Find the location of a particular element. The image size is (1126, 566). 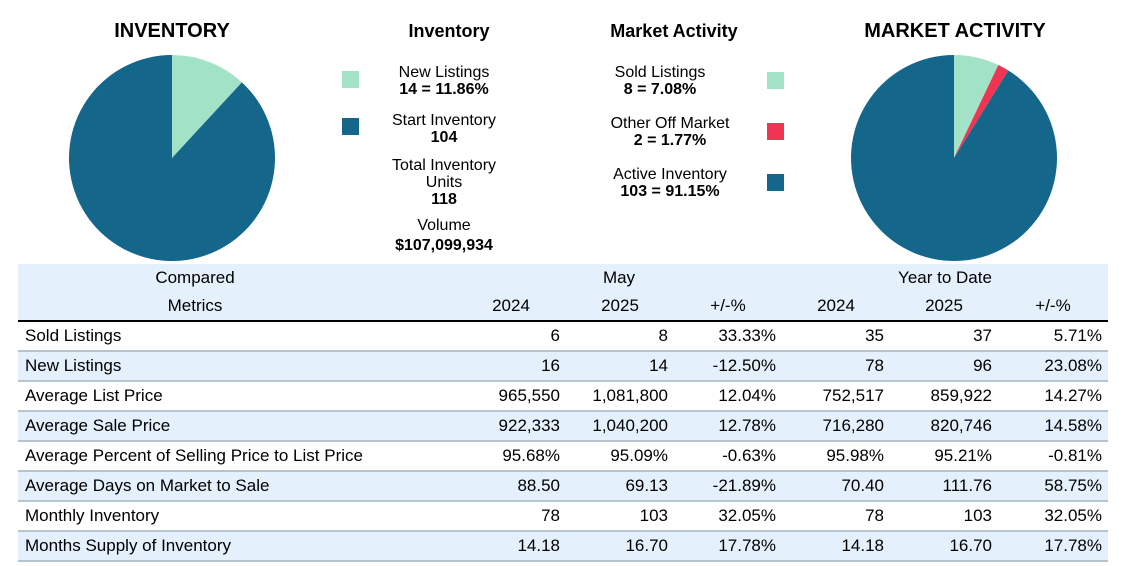

table-cell: 17.78% is located at coordinates (1053, 546).